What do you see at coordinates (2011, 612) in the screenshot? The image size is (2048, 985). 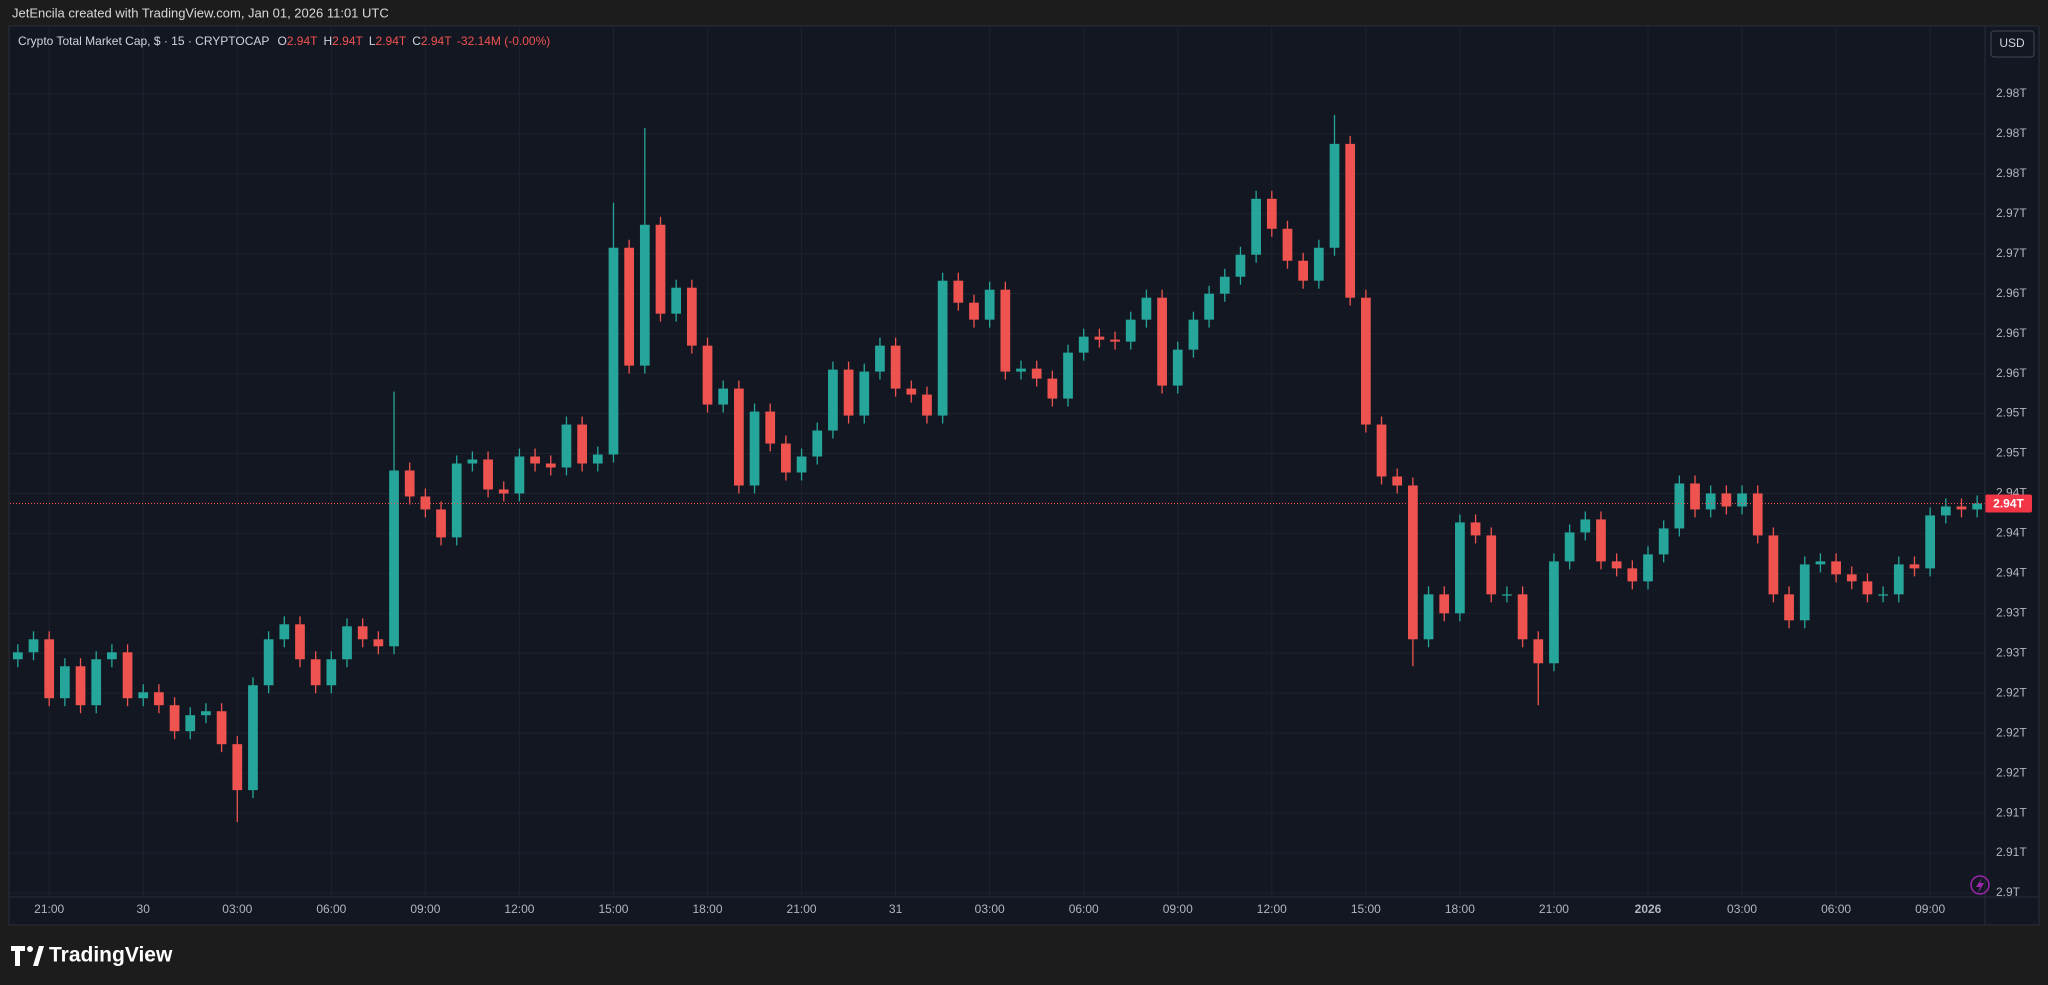 I see `y-tick-label: 2.93T` at bounding box center [2011, 612].